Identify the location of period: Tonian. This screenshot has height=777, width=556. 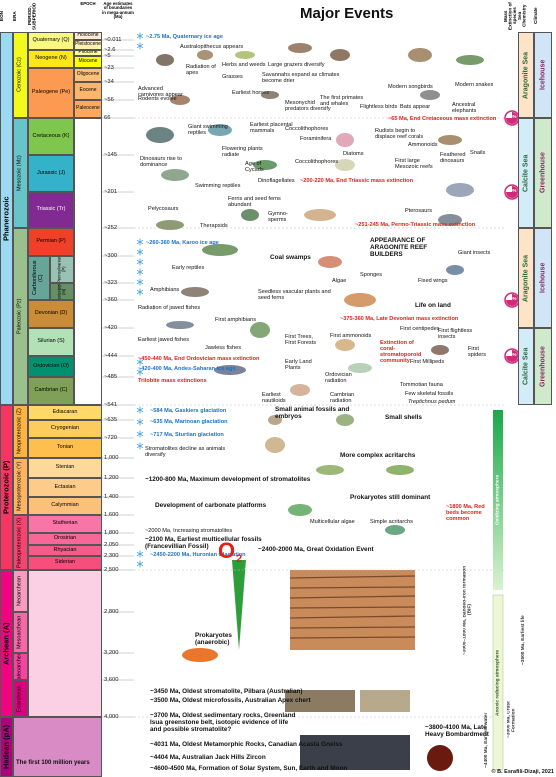
(65, 448).